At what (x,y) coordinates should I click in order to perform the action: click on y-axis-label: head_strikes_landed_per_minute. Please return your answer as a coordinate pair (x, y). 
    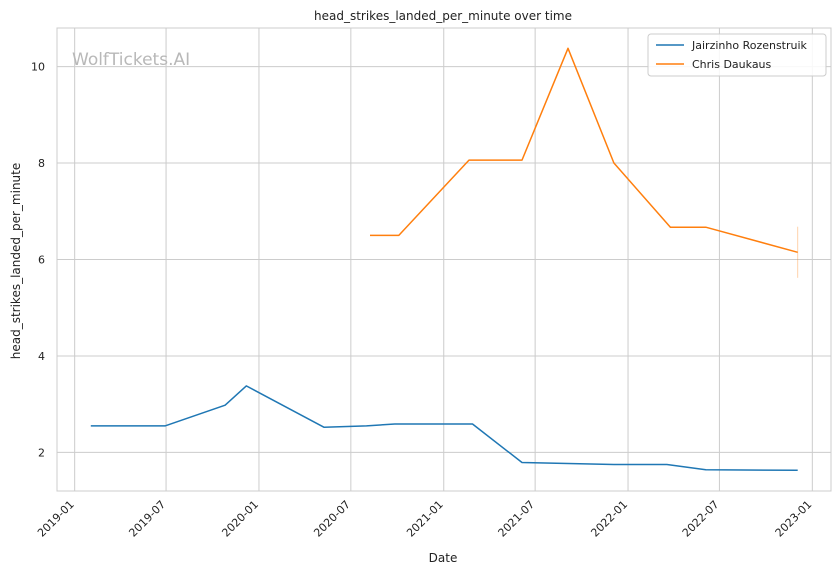
    Looking at the image, I should click on (16, 261).